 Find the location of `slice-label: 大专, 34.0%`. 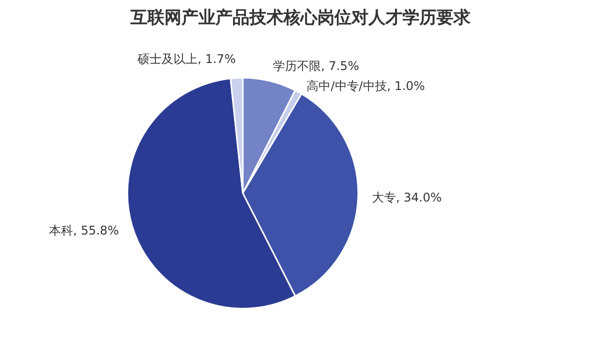

slice-label: 大专, 34.0% is located at coordinates (407, 197).